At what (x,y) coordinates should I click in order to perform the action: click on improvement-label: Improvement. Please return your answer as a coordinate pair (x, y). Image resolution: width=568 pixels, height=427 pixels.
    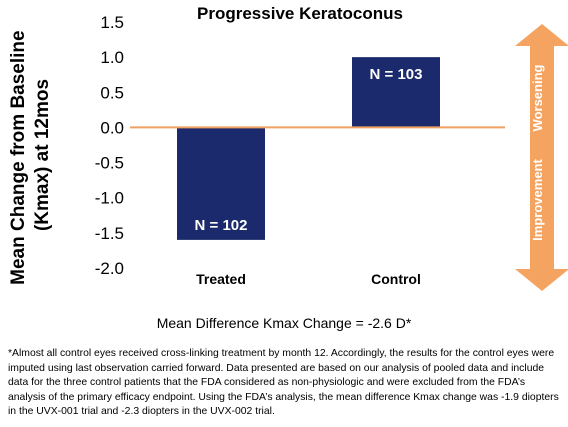
    Looking at the image, I should click on (537, 200).